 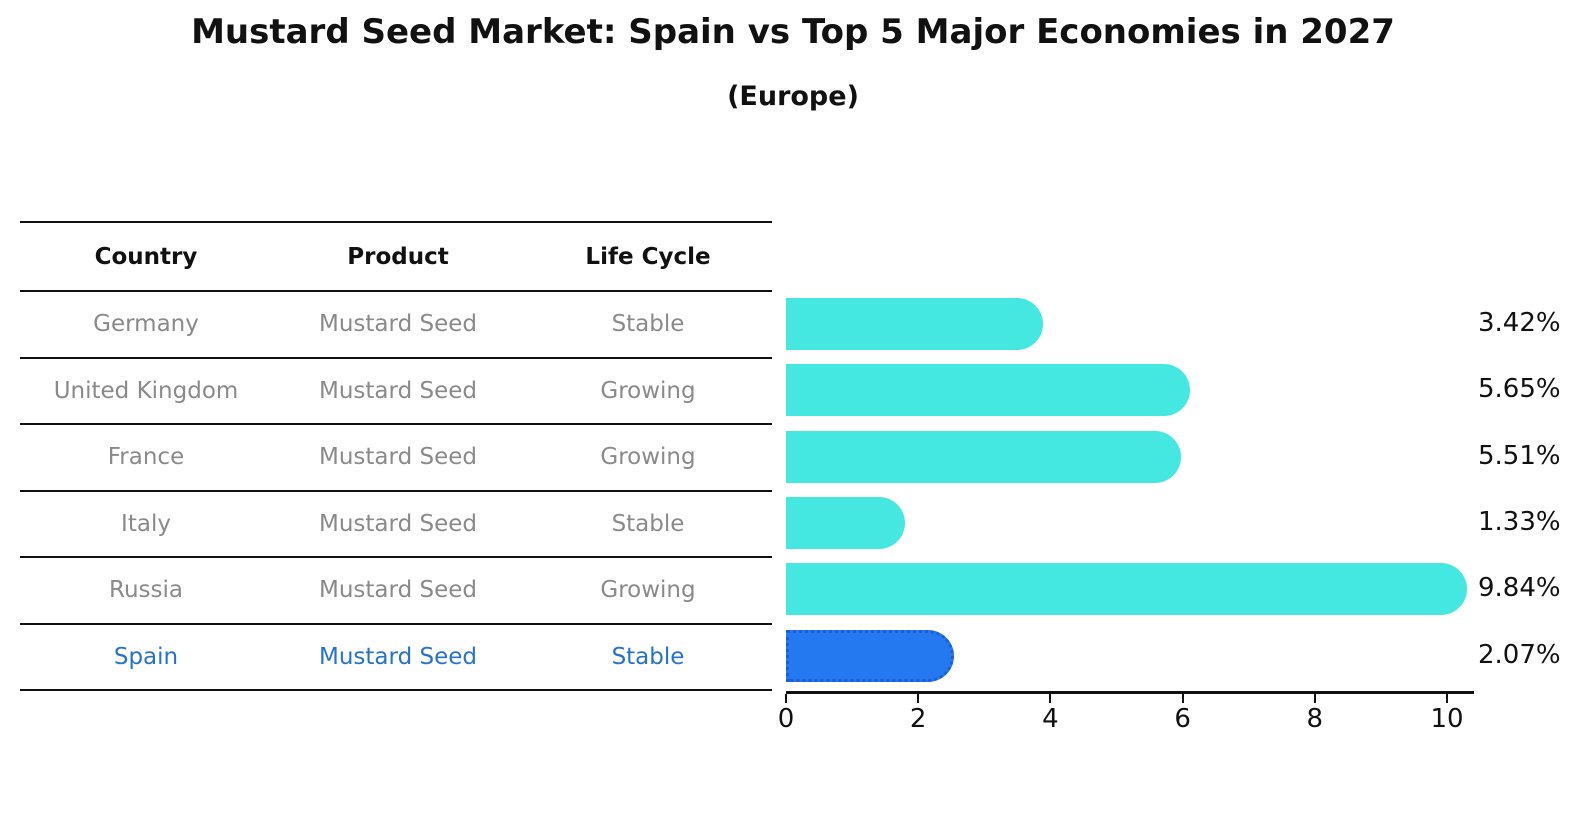 What do you see at coordinates (146, 590) in the screenshot?
I see `country-cell: Russia` at bounding box center [146, 590].